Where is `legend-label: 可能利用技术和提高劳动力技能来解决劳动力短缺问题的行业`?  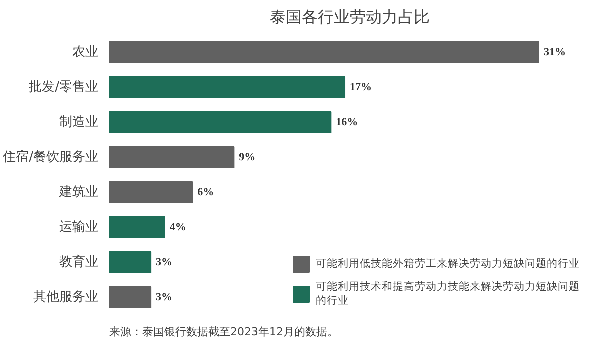 legend-label: 可能利用技术和提高劳动力技能来解决劳动力短缺问题的行业 is located at coordinates (448, 294).